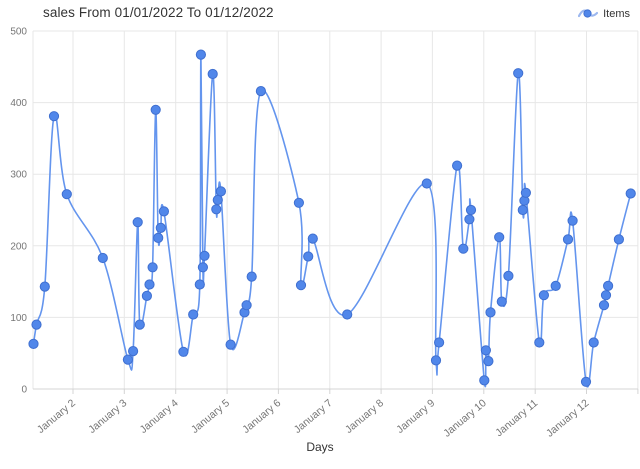  What do you see at coordinates (18, 103) in the screenshot?
I see `y-tick-label: 400` at bounding box center [18, 103].